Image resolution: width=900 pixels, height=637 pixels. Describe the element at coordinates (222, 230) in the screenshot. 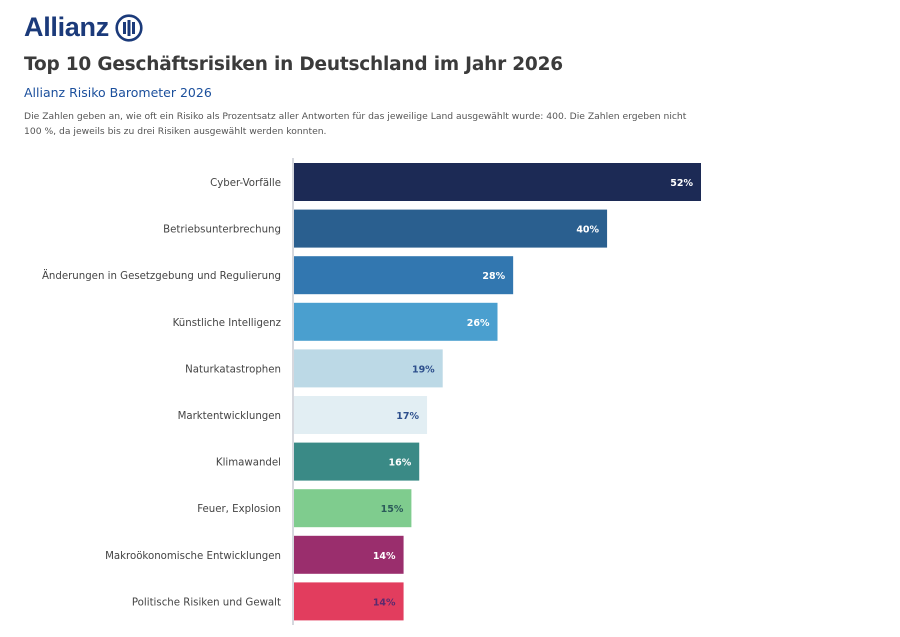

I see `category-label: Betriebsunterbrechung` at that location.